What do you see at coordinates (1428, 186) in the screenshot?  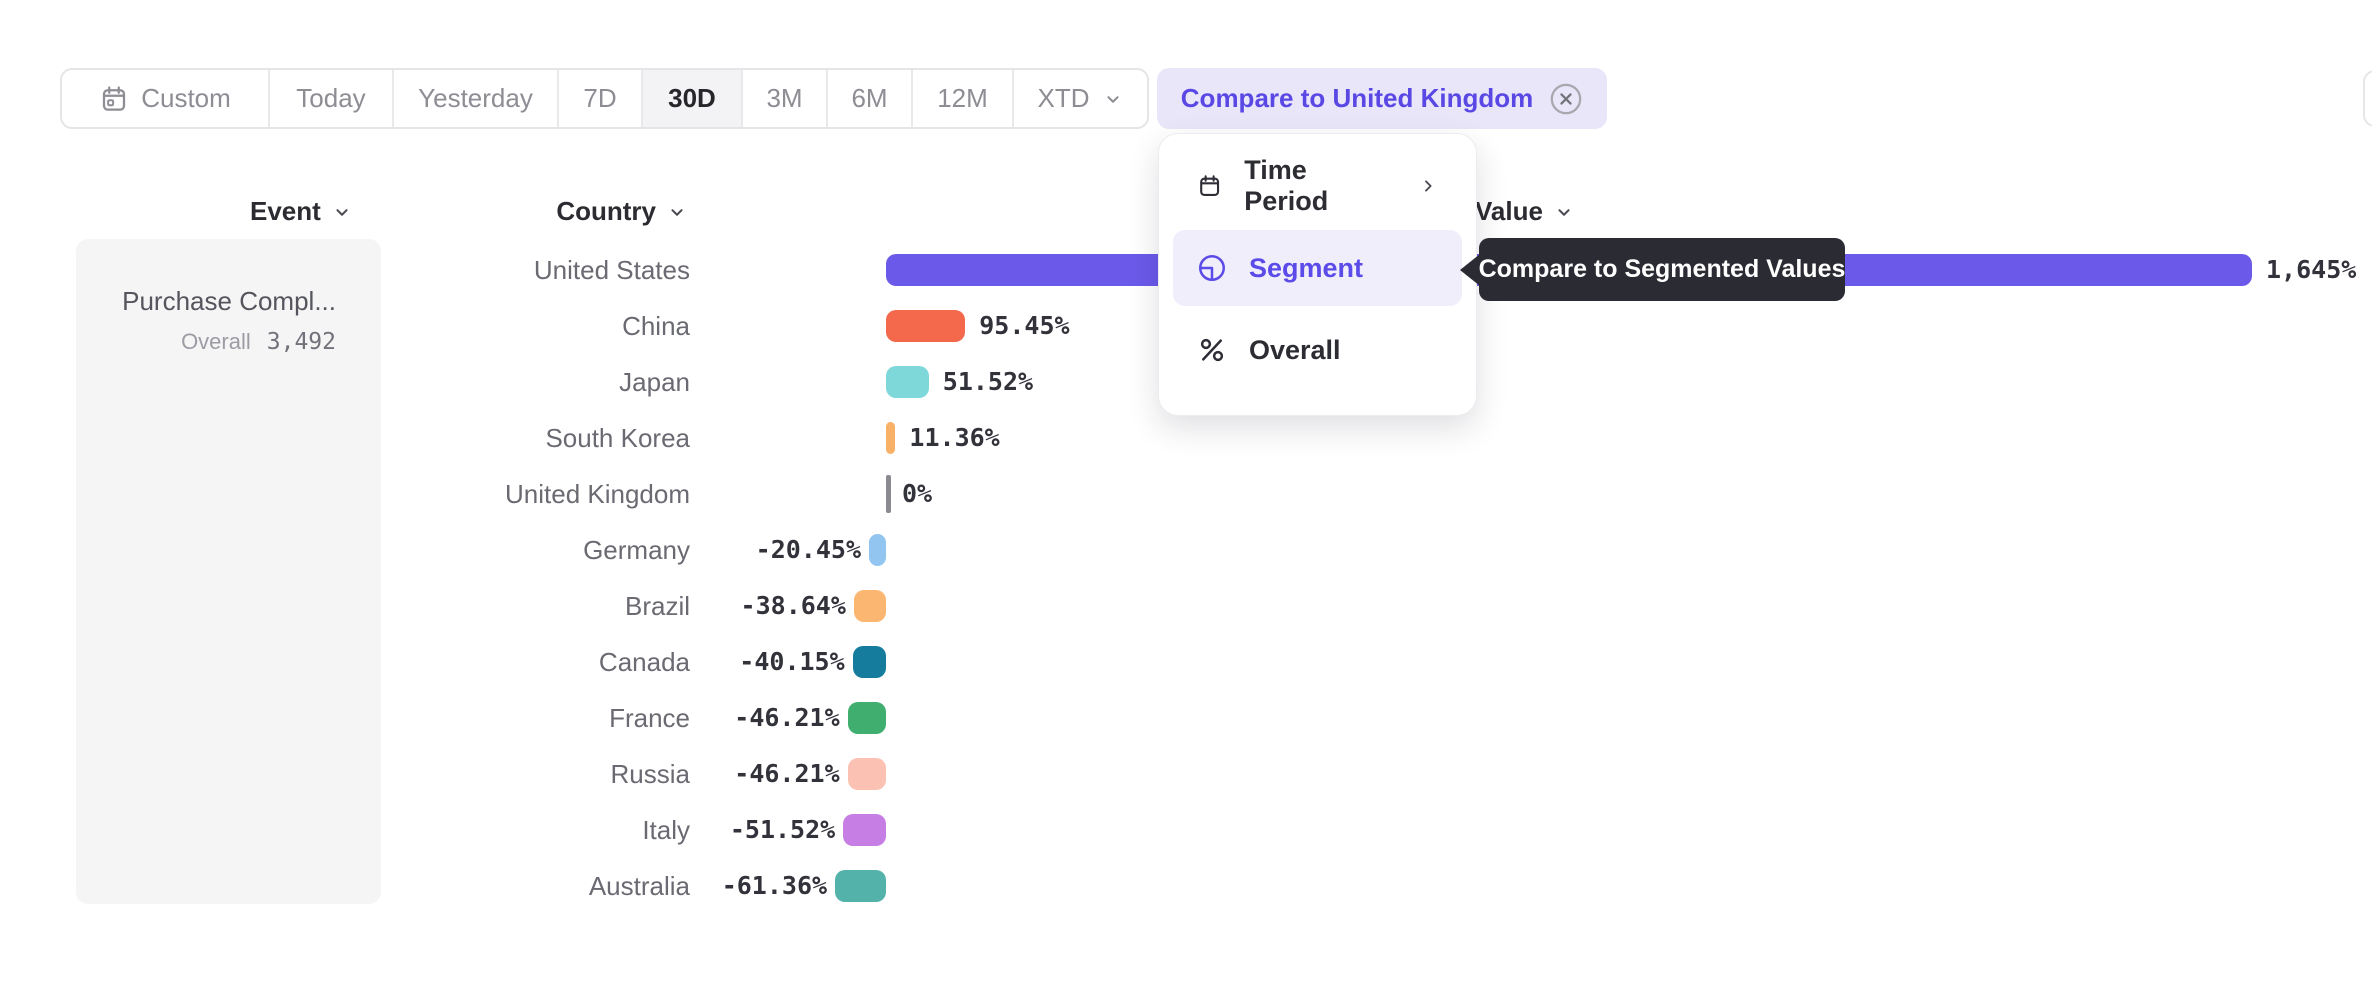 I see `chevron-right-icon` at bounding box center [1428, 186].